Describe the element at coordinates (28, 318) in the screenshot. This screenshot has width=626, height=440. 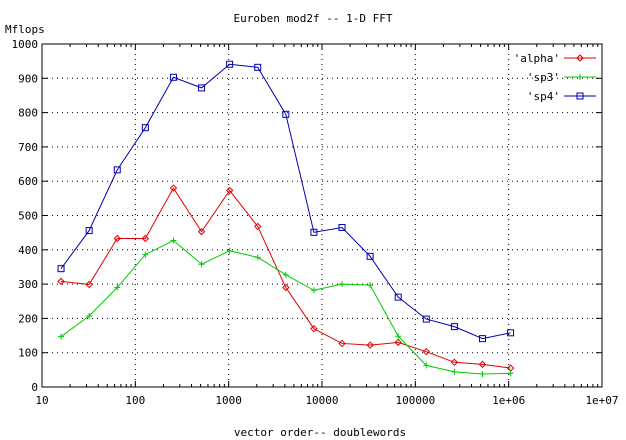
I see `y-tick-label: 200` at that location.